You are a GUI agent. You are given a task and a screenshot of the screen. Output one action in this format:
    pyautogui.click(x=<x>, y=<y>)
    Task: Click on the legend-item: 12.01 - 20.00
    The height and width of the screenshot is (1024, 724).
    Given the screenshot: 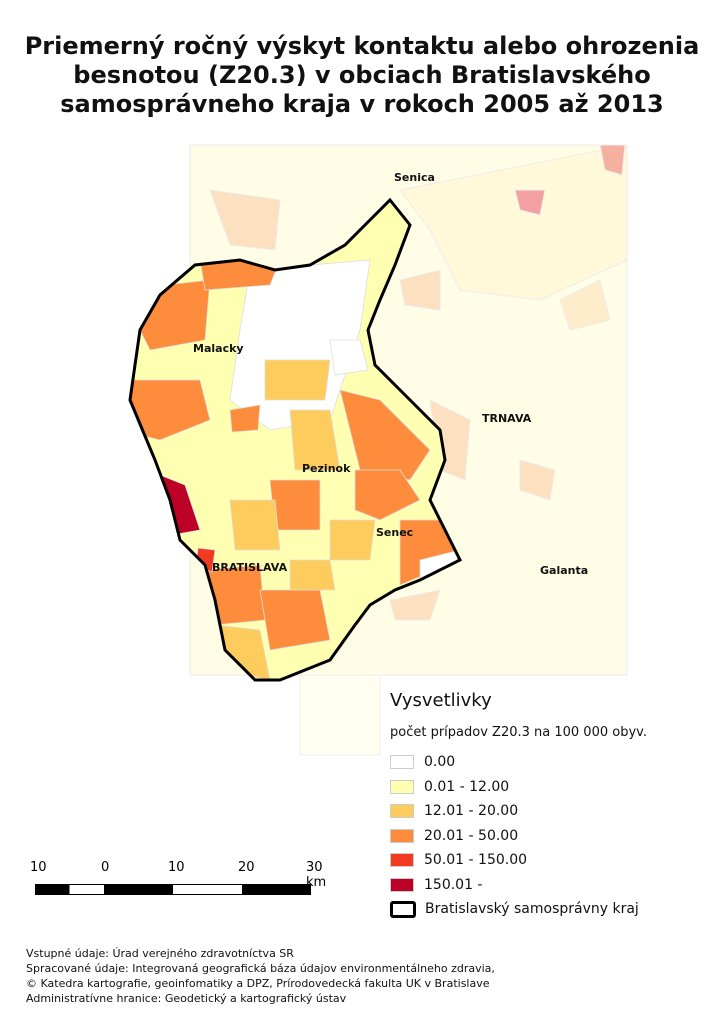 What is the action you would take?
    pyautogui.click(x=518, y=811)
    